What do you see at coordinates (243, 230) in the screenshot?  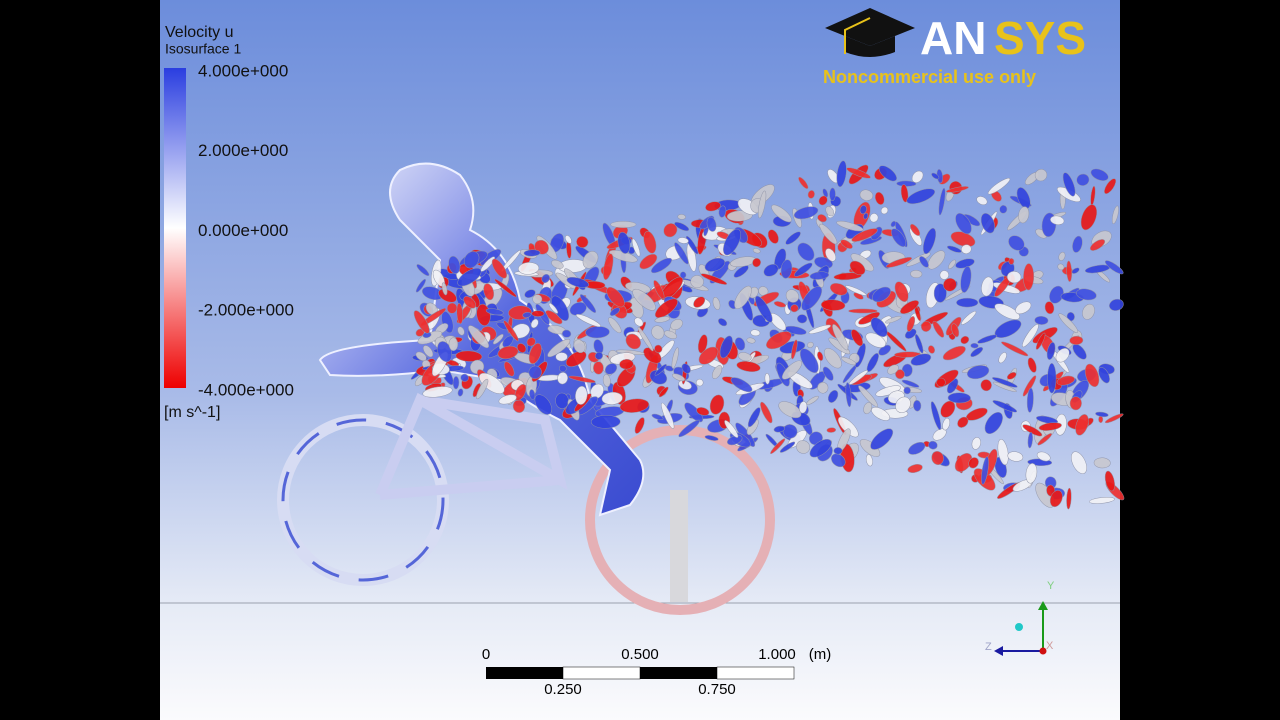 I see `color-bar-label: 0.000e+000` at bounding box center [243, 230].